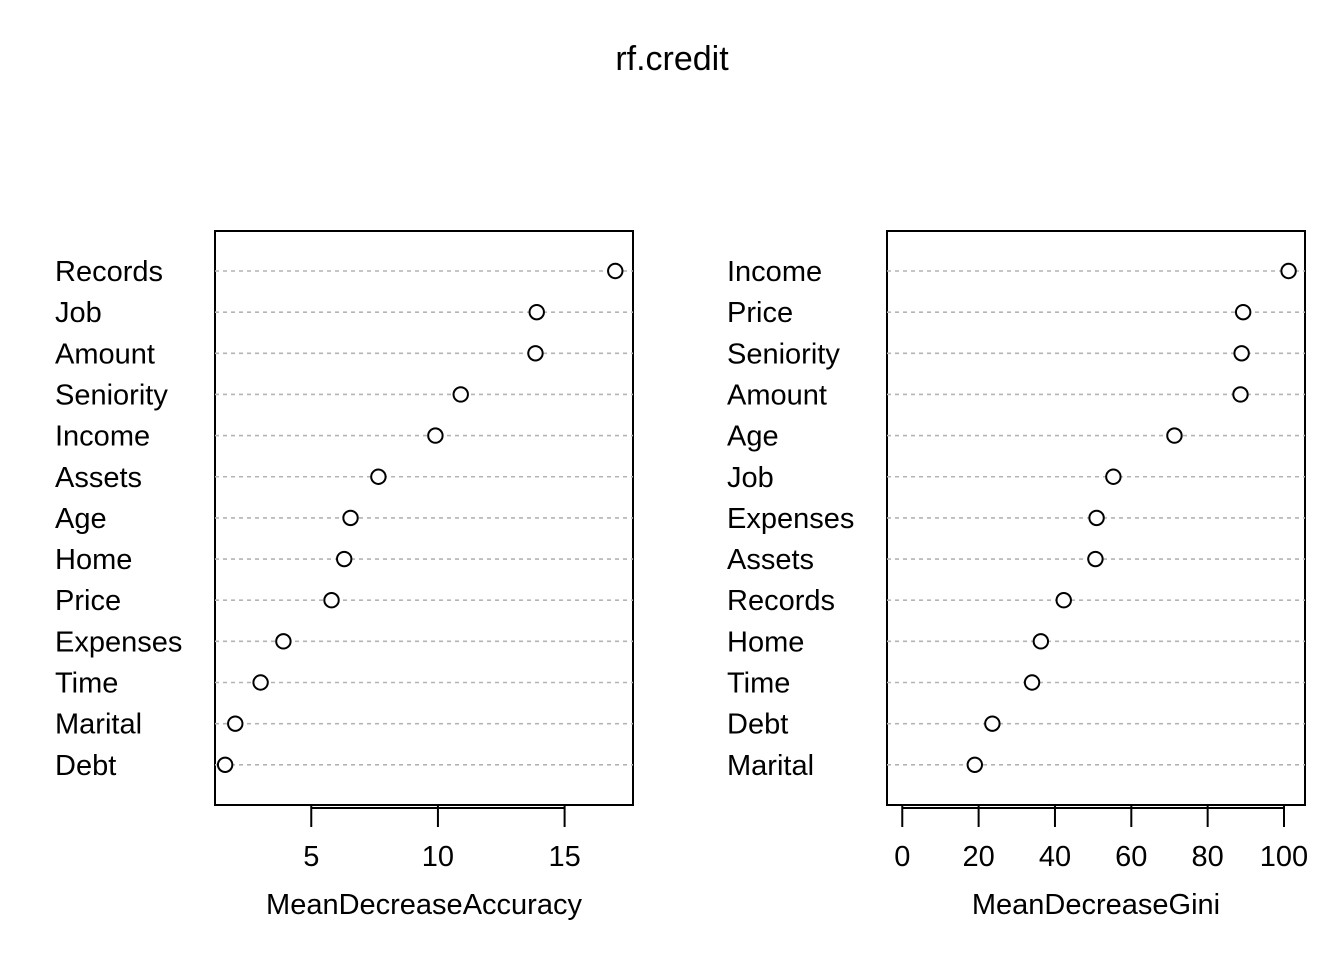 The image size is (1344, 960). Describe the element at coordinates (424, 905) in the screenshot. I see `x-axis-label: MeanDecreaseAccuracy` at that location.